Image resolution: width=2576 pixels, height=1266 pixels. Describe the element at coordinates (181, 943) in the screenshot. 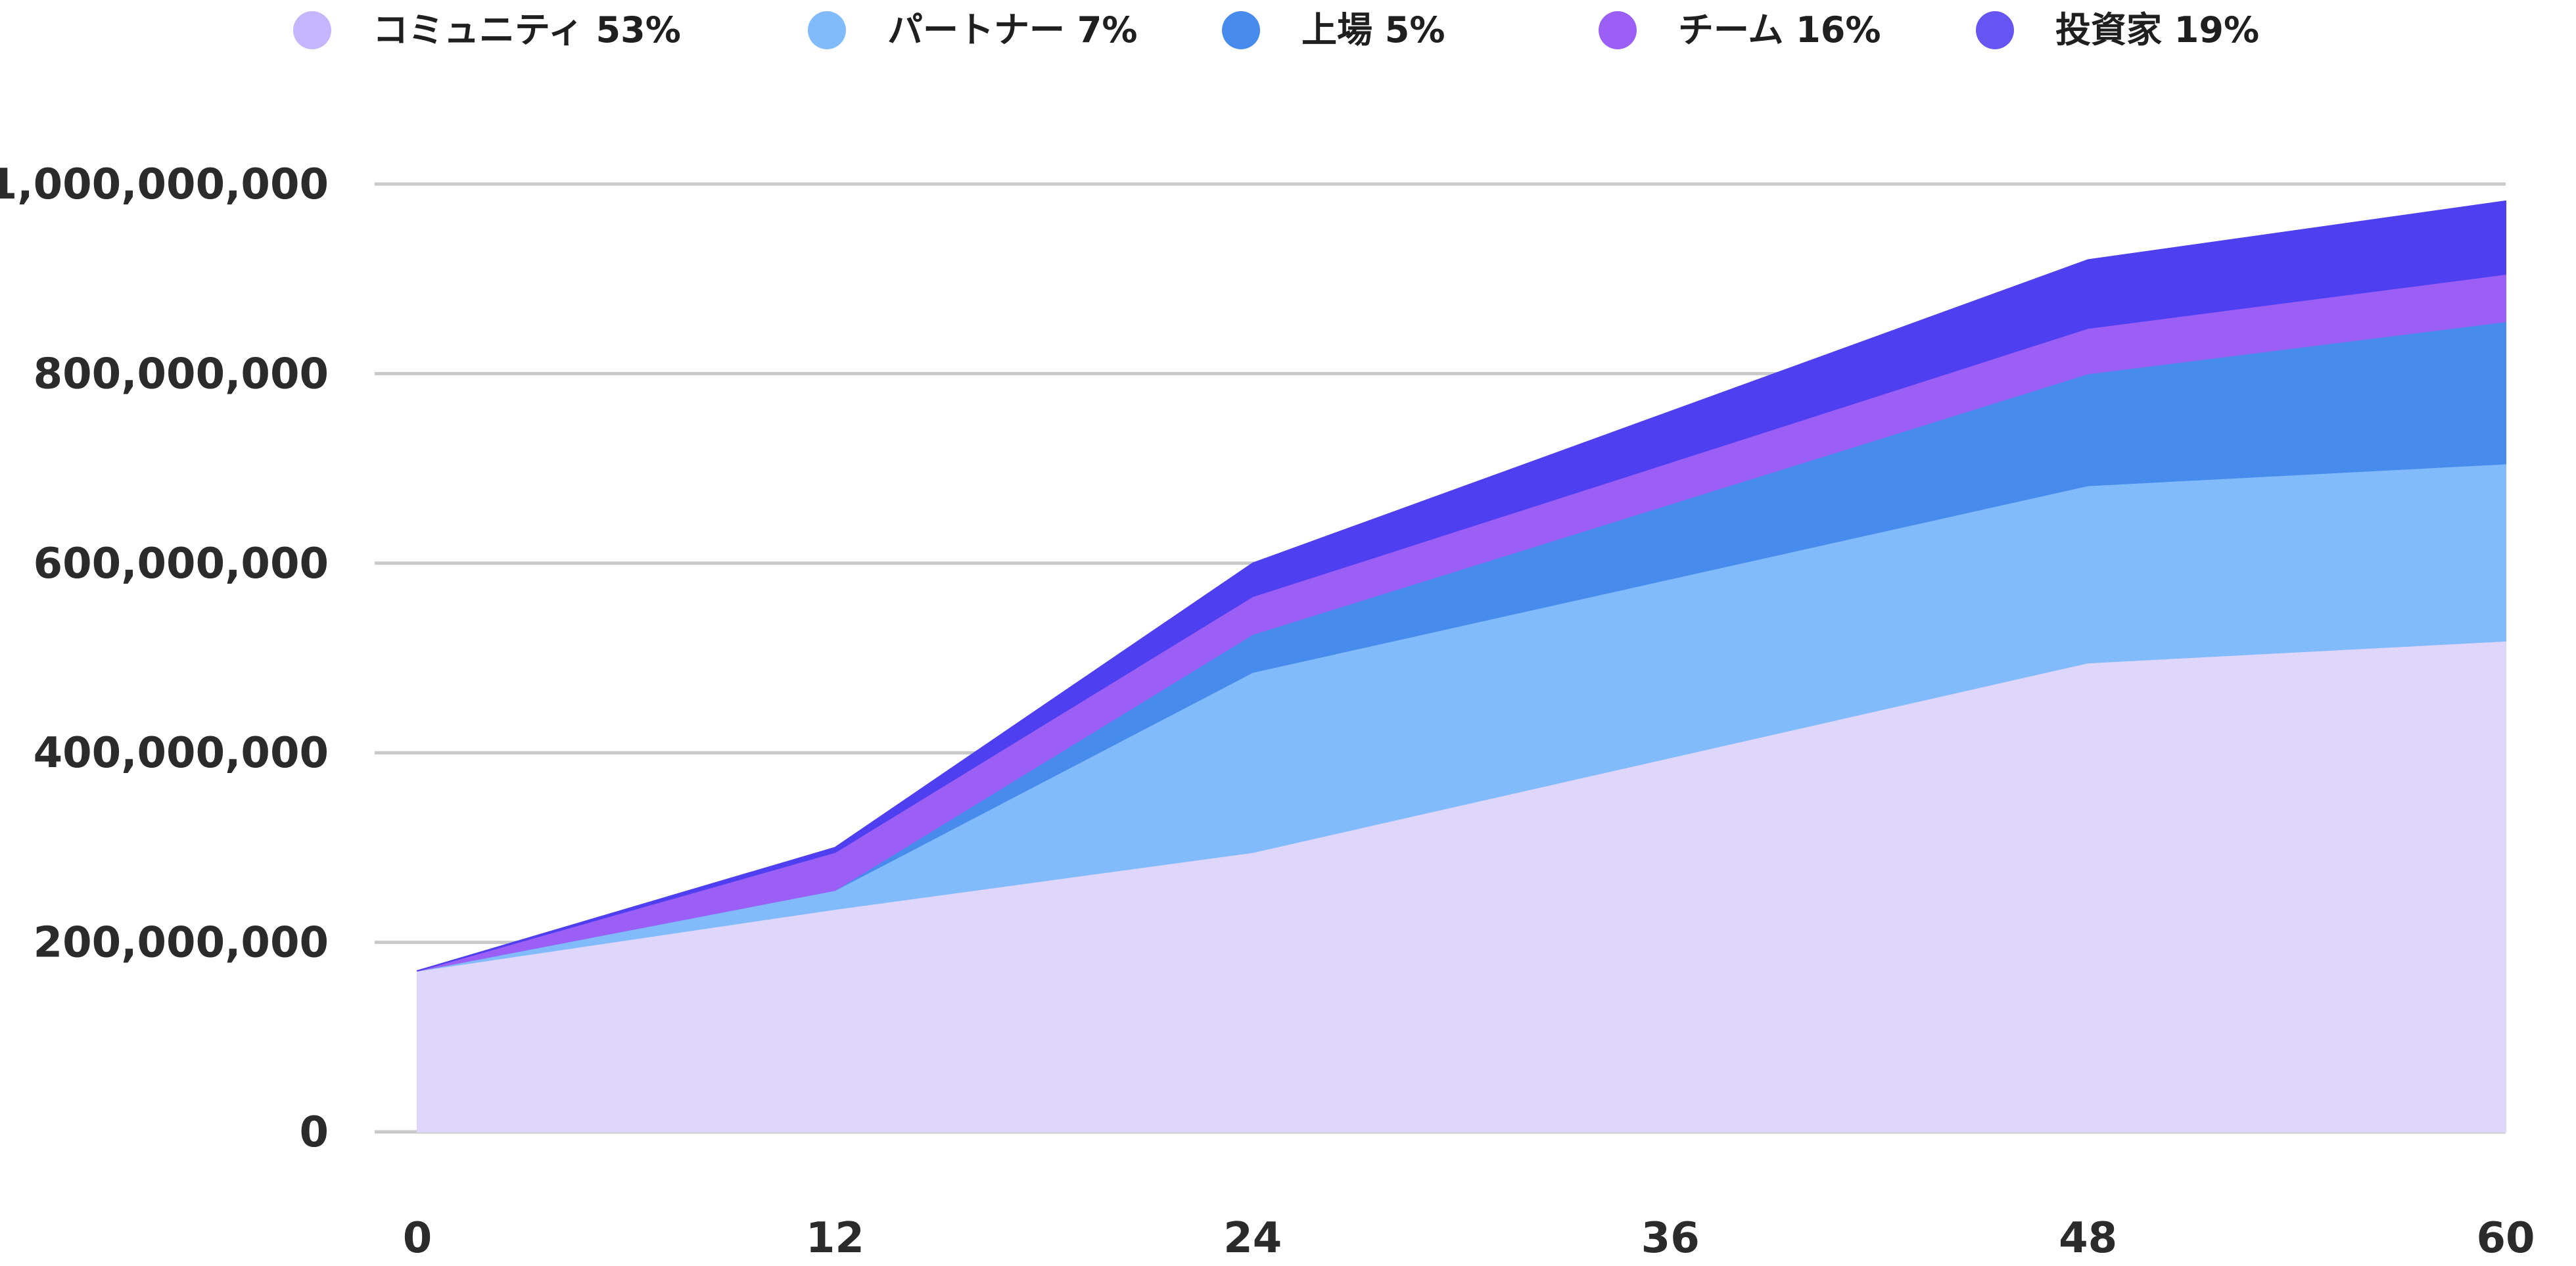

I see `y-tick-label-1: 200,000,000` at that location.